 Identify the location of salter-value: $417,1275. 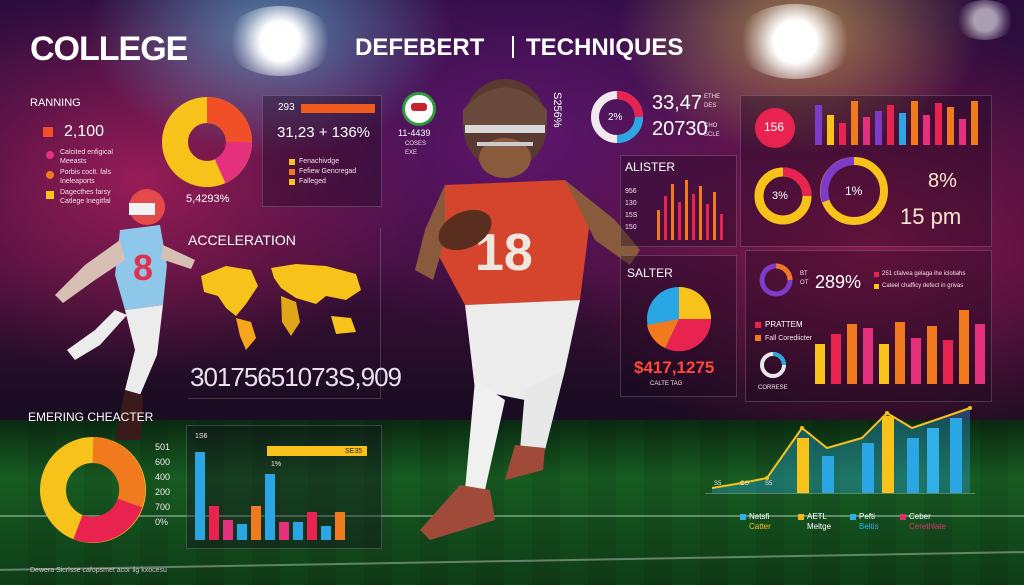
(674, 367).